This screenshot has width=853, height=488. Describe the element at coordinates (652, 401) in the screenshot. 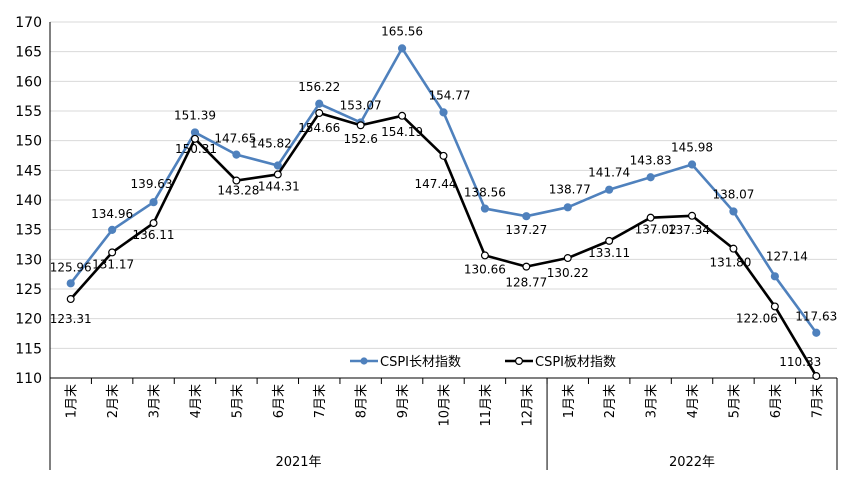

I see `x-category-label: 3月末` at that location.